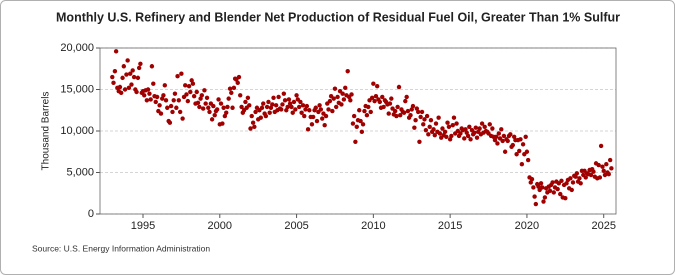 The height and width of the screenshot is (275, 675). Describe the element at coordinates (527, 226) in the screenshot. I see `x-tick-label: 2020` at that location.